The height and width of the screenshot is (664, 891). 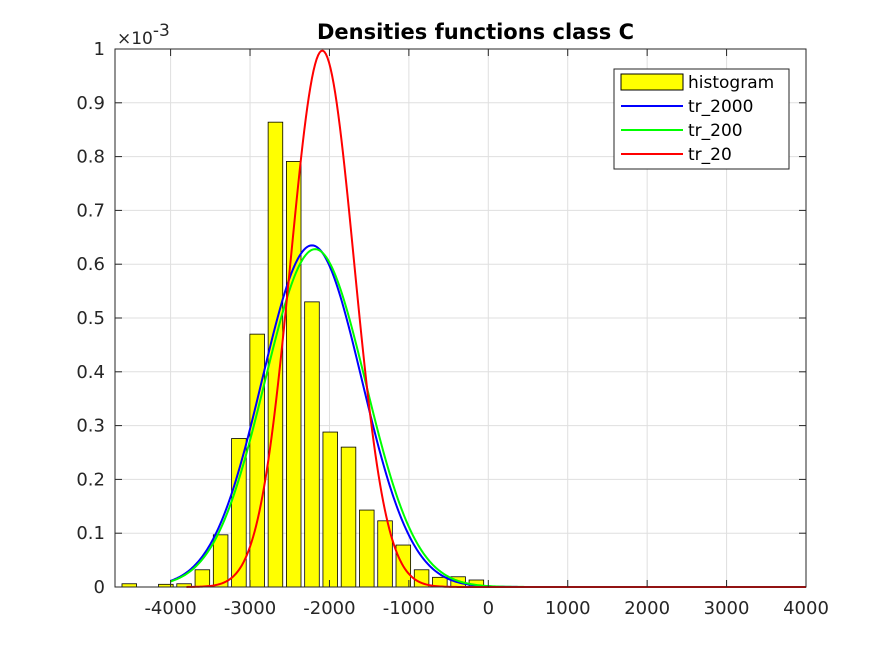 What do you see at coordinates (731, 83) in the screenshot?
I see `legend-label-histogram: histogram` at bounding box center [731, 83].